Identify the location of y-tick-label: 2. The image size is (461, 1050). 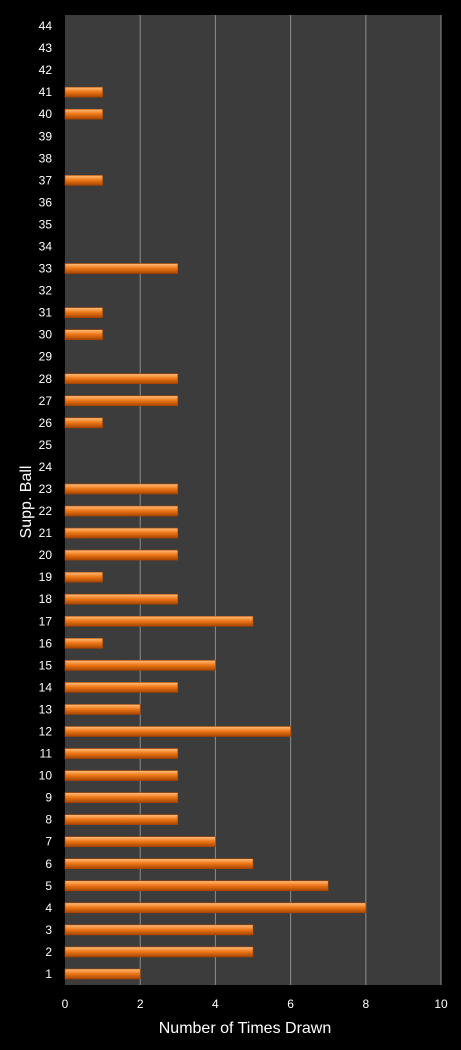
(48, 952).